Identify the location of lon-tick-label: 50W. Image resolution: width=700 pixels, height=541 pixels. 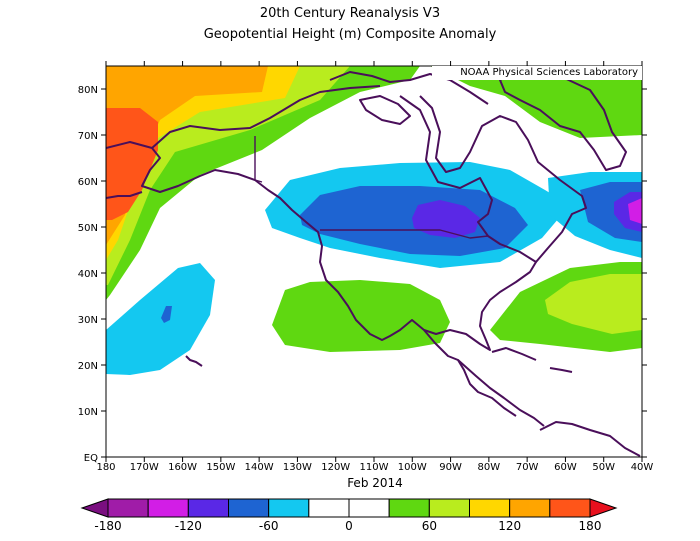
(603, 467).